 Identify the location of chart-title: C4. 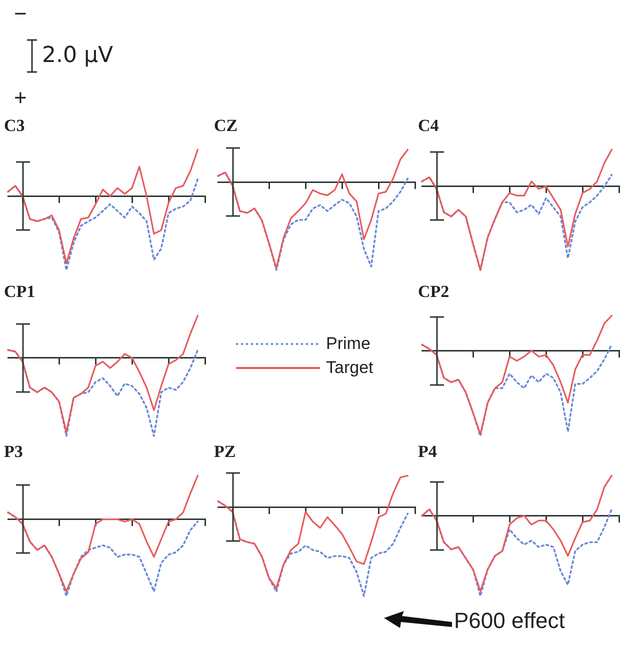
(429, 126).